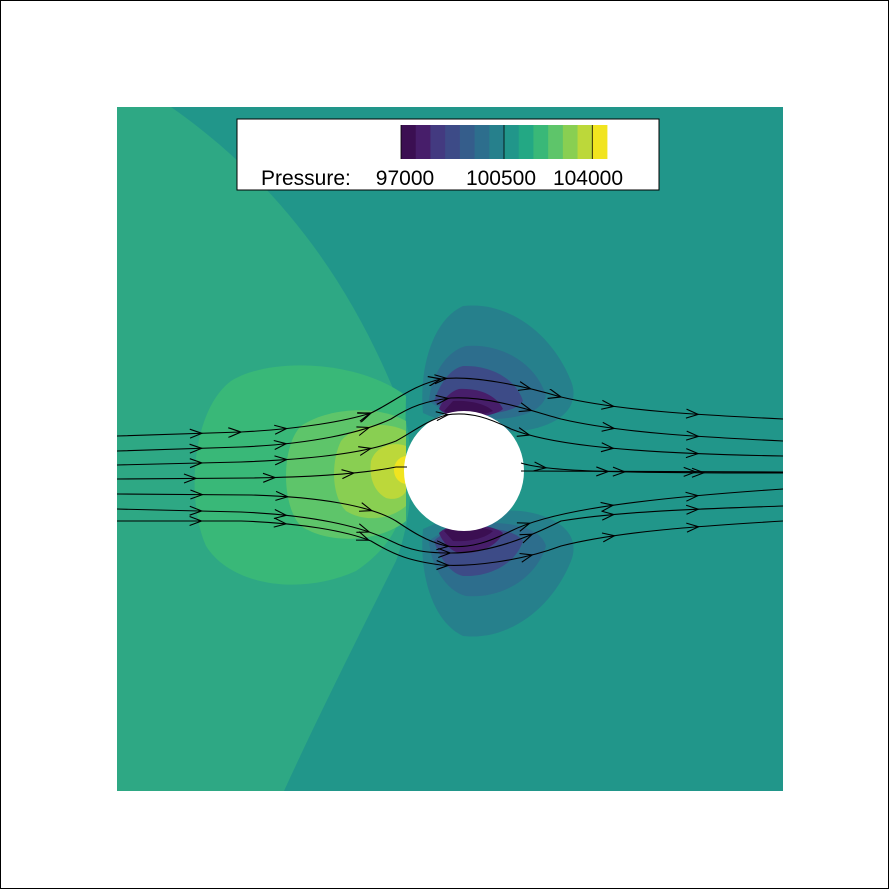  Describe the element at coordinates (501, 178) in the screenshot. I see `colorbar-tick-label: 100500` at that location.